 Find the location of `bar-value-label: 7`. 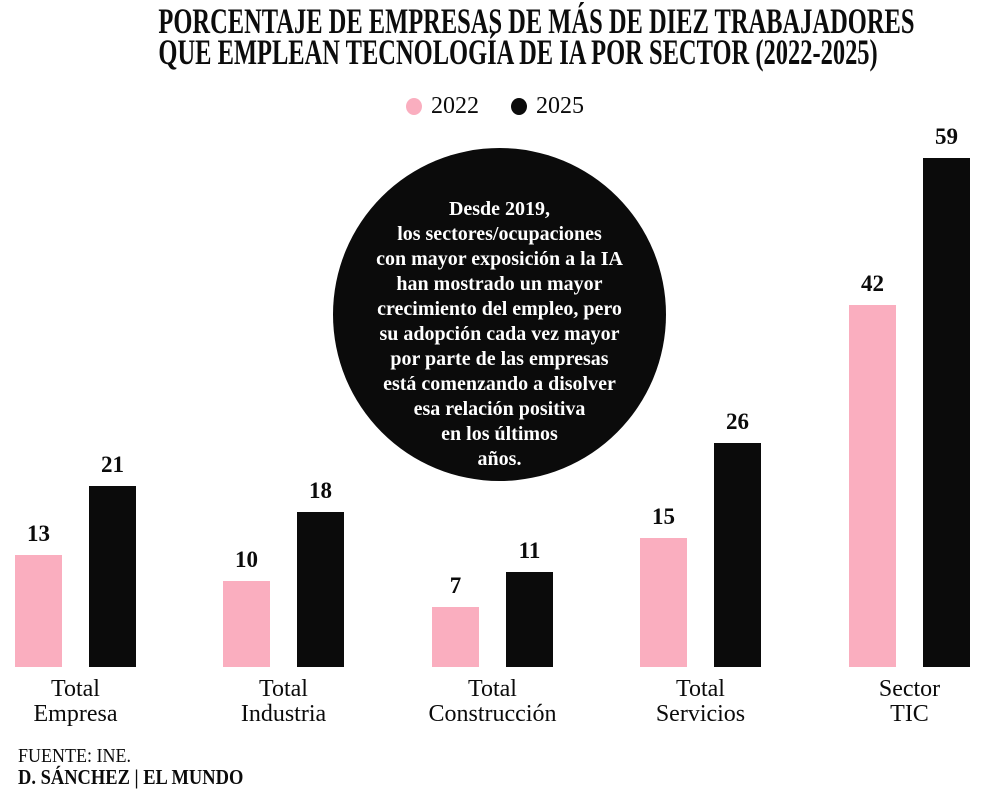

bar-value-label: 7 is located at coordinates (455, 585).